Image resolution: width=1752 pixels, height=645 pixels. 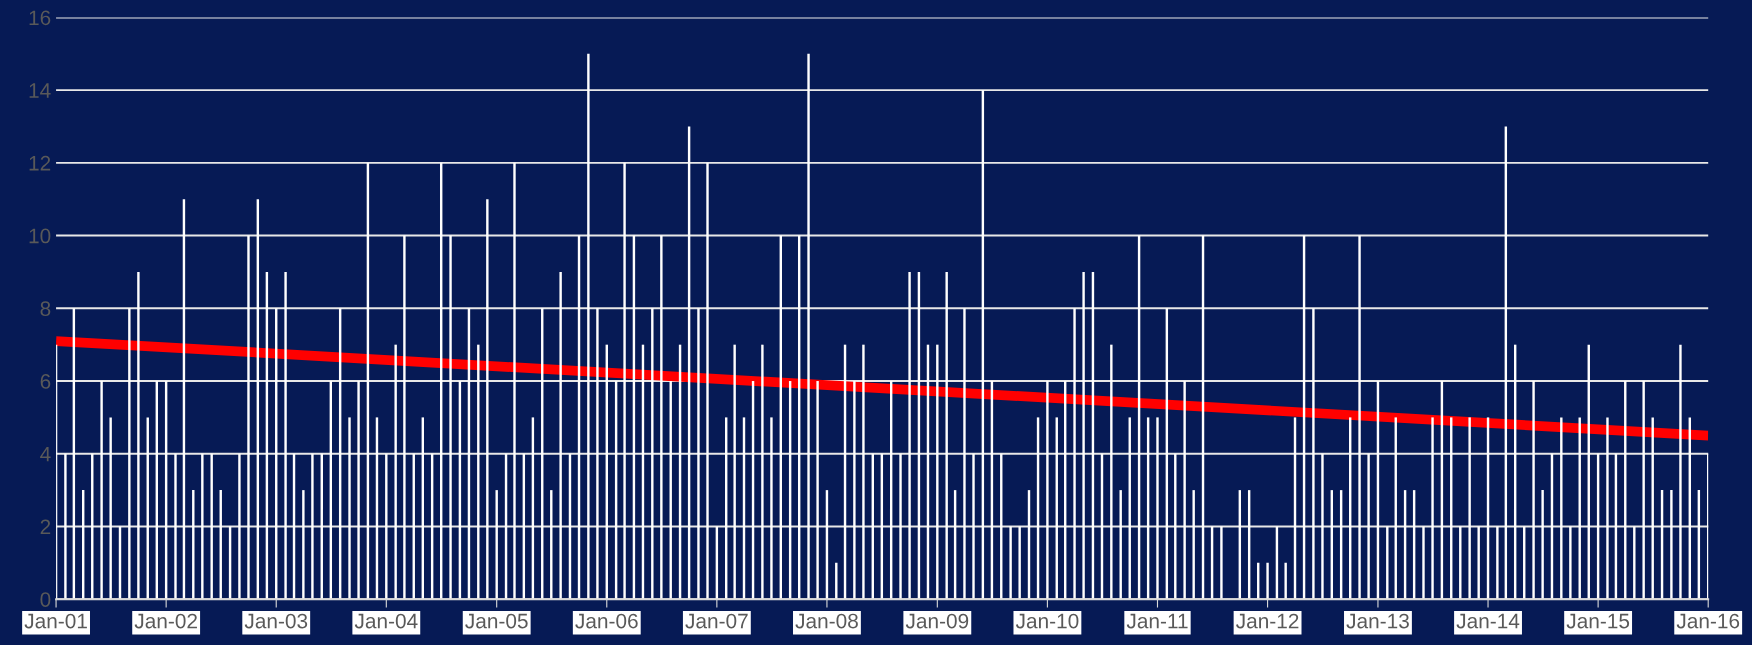 I want to click on y-tick-label: 10, so click(x=40, y=236).